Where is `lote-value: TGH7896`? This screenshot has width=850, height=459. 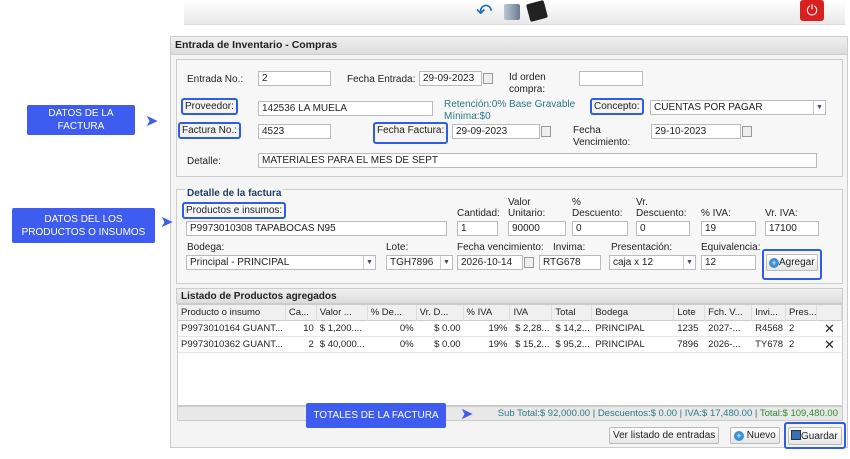
lote-value: TGH7896 is located at coordinates (412, 262).